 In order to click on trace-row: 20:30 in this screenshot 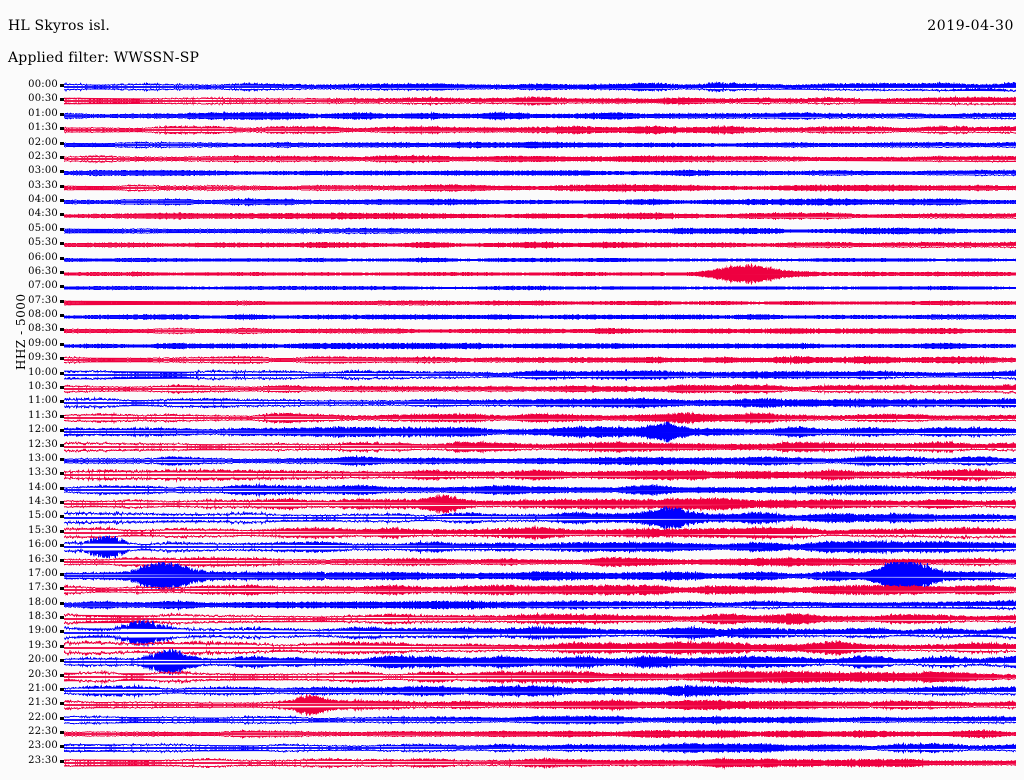, I will do `click(512, 677)`.